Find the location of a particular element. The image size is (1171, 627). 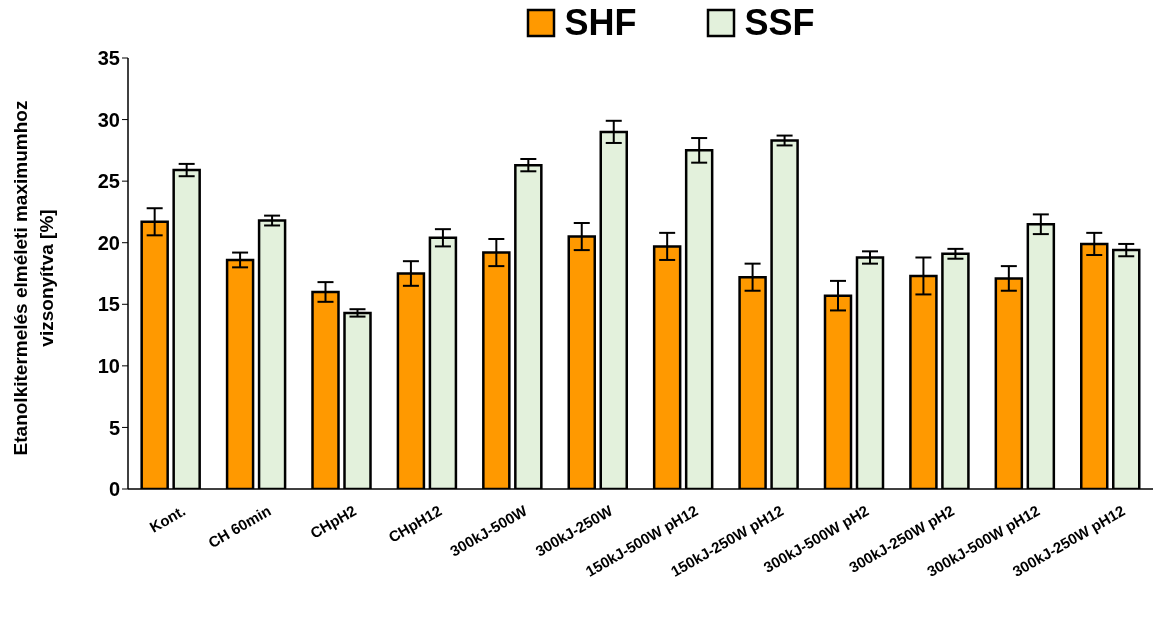

y-tick-label: 0 is located at coordinates (114, 489).